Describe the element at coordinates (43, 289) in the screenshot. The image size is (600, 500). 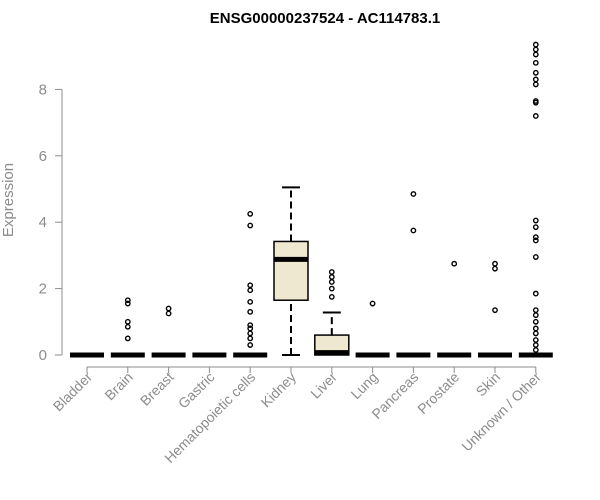
I see `y-tick-label: 2` at that location.